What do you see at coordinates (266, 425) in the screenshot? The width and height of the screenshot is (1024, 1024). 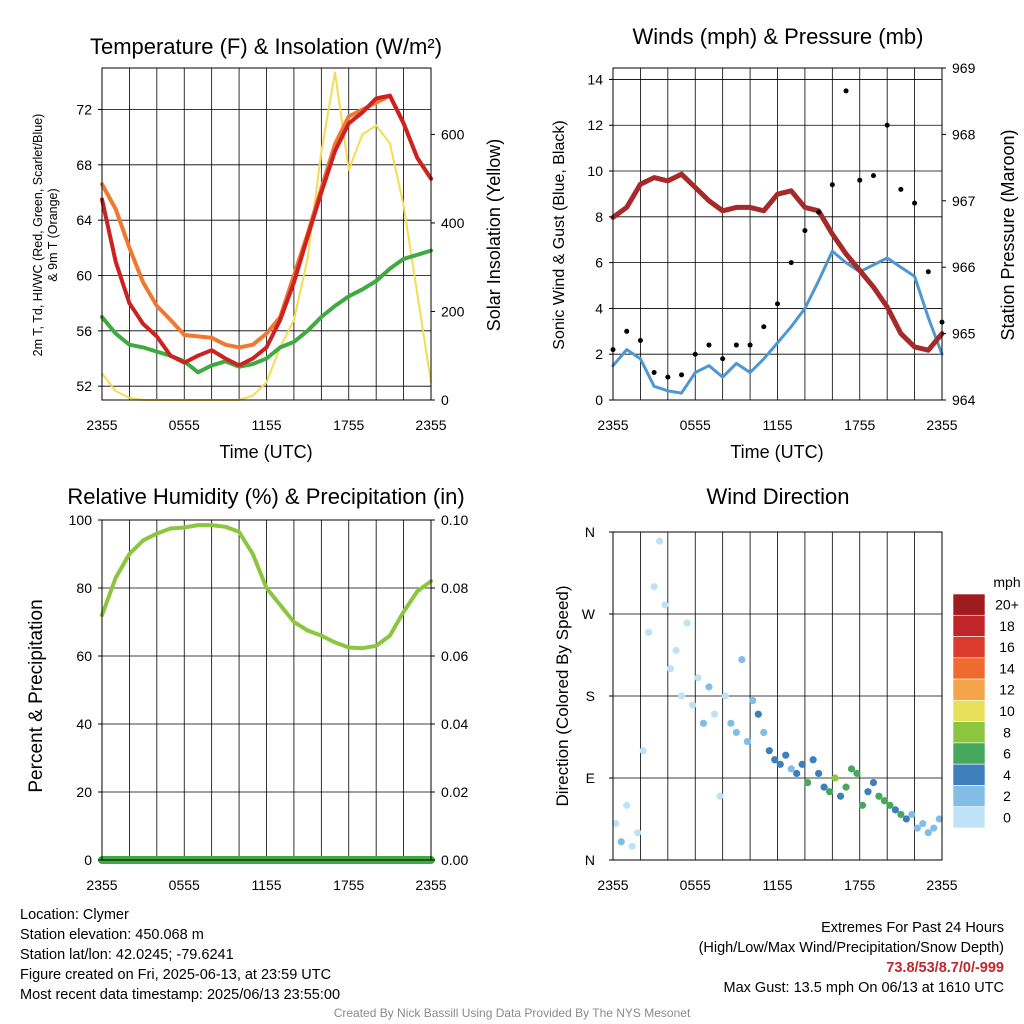 I see `temperature-x-ticks: 2355 0555 1155 1755 2355` at bounding box center [266, 425].